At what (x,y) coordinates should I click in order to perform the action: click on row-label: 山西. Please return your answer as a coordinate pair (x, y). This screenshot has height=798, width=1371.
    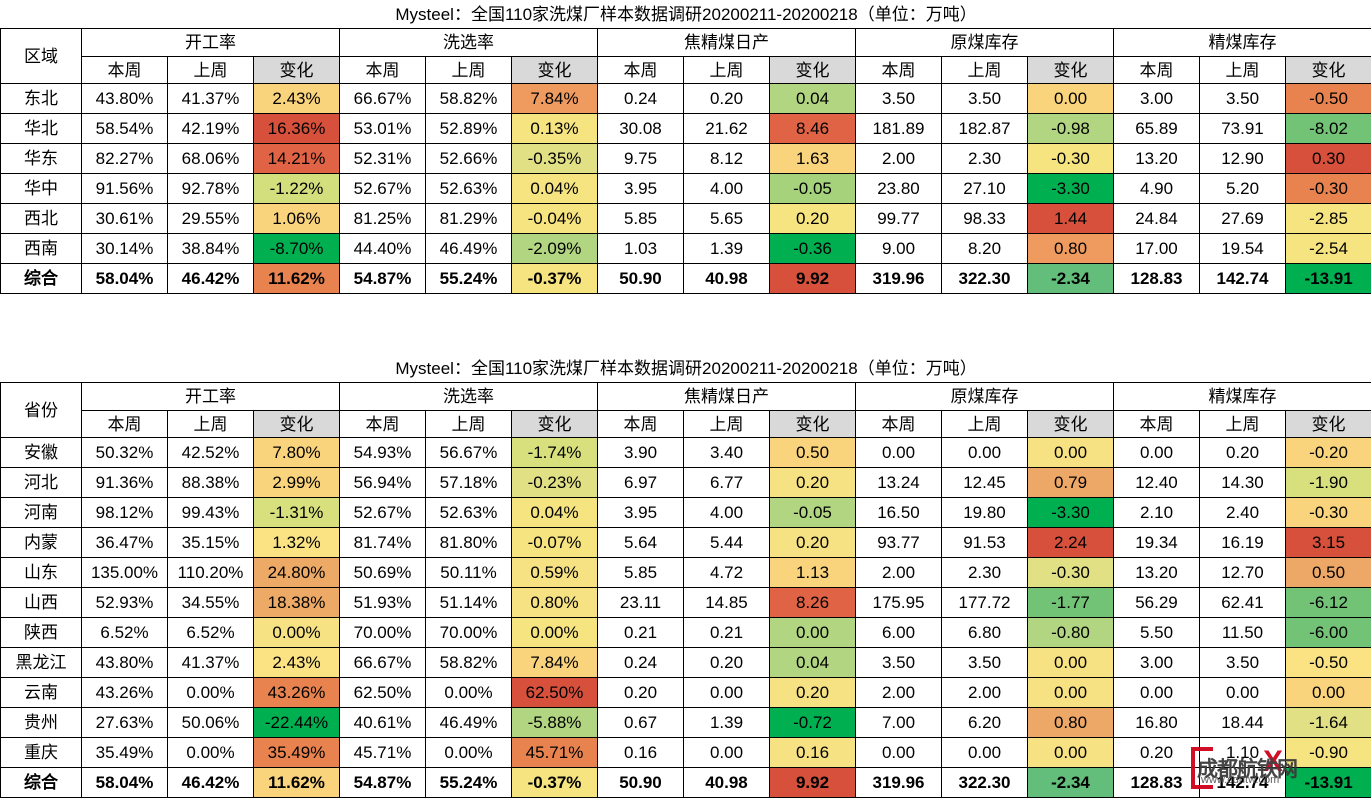
    Looking at the image, I should click on (41, 603).